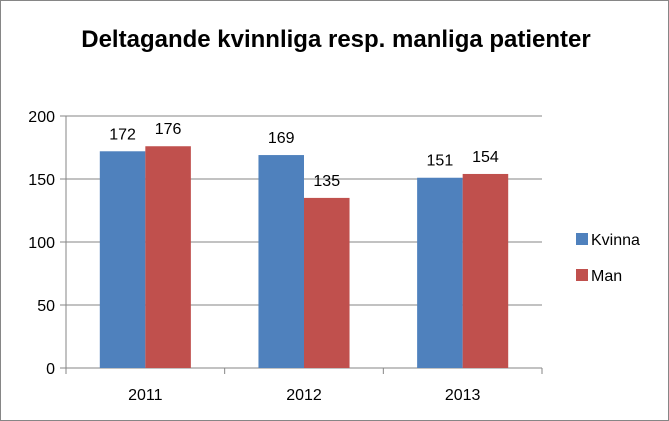 The height and width of the screenshot is (421, 669). What do you see at coordinates (615, 240) in the screenshot?
I see `legend-label: Kvinna` at bounding box center [615, 240].